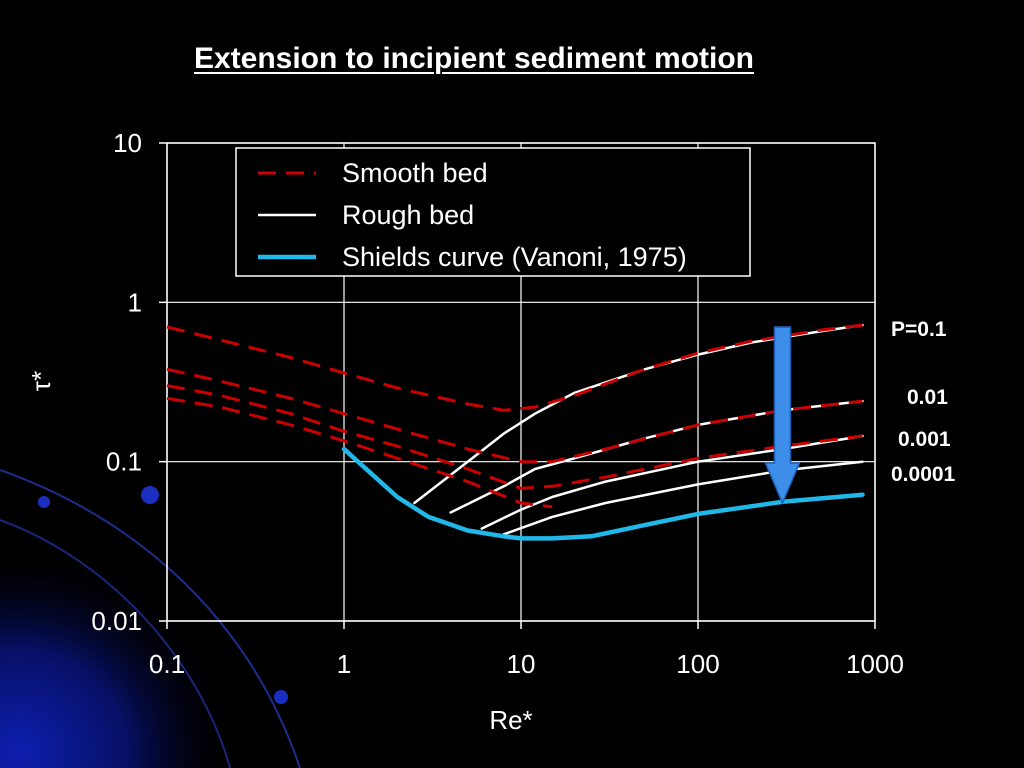 The image size is (1024, 768). Describe the element at coordinates (344, 664) in the screenshot. I see `x-tick-label: 1` at that location.